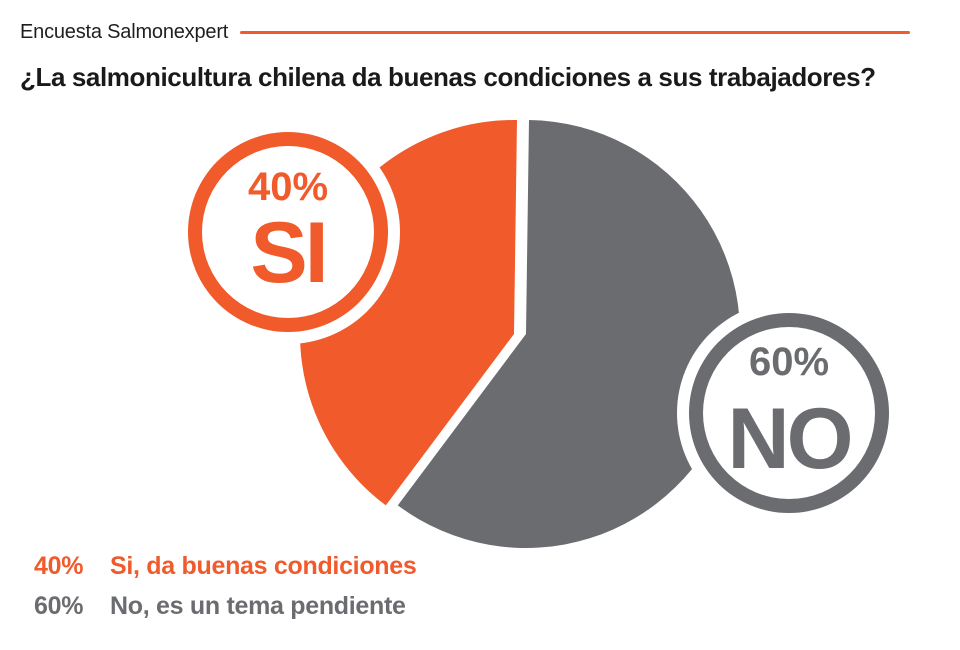 This screenshot has width=960, height=650. Describe the element at coordinates (124, 31) in the screenshot. I see `brand-label: Encuesta Salmonexpert` at that location.